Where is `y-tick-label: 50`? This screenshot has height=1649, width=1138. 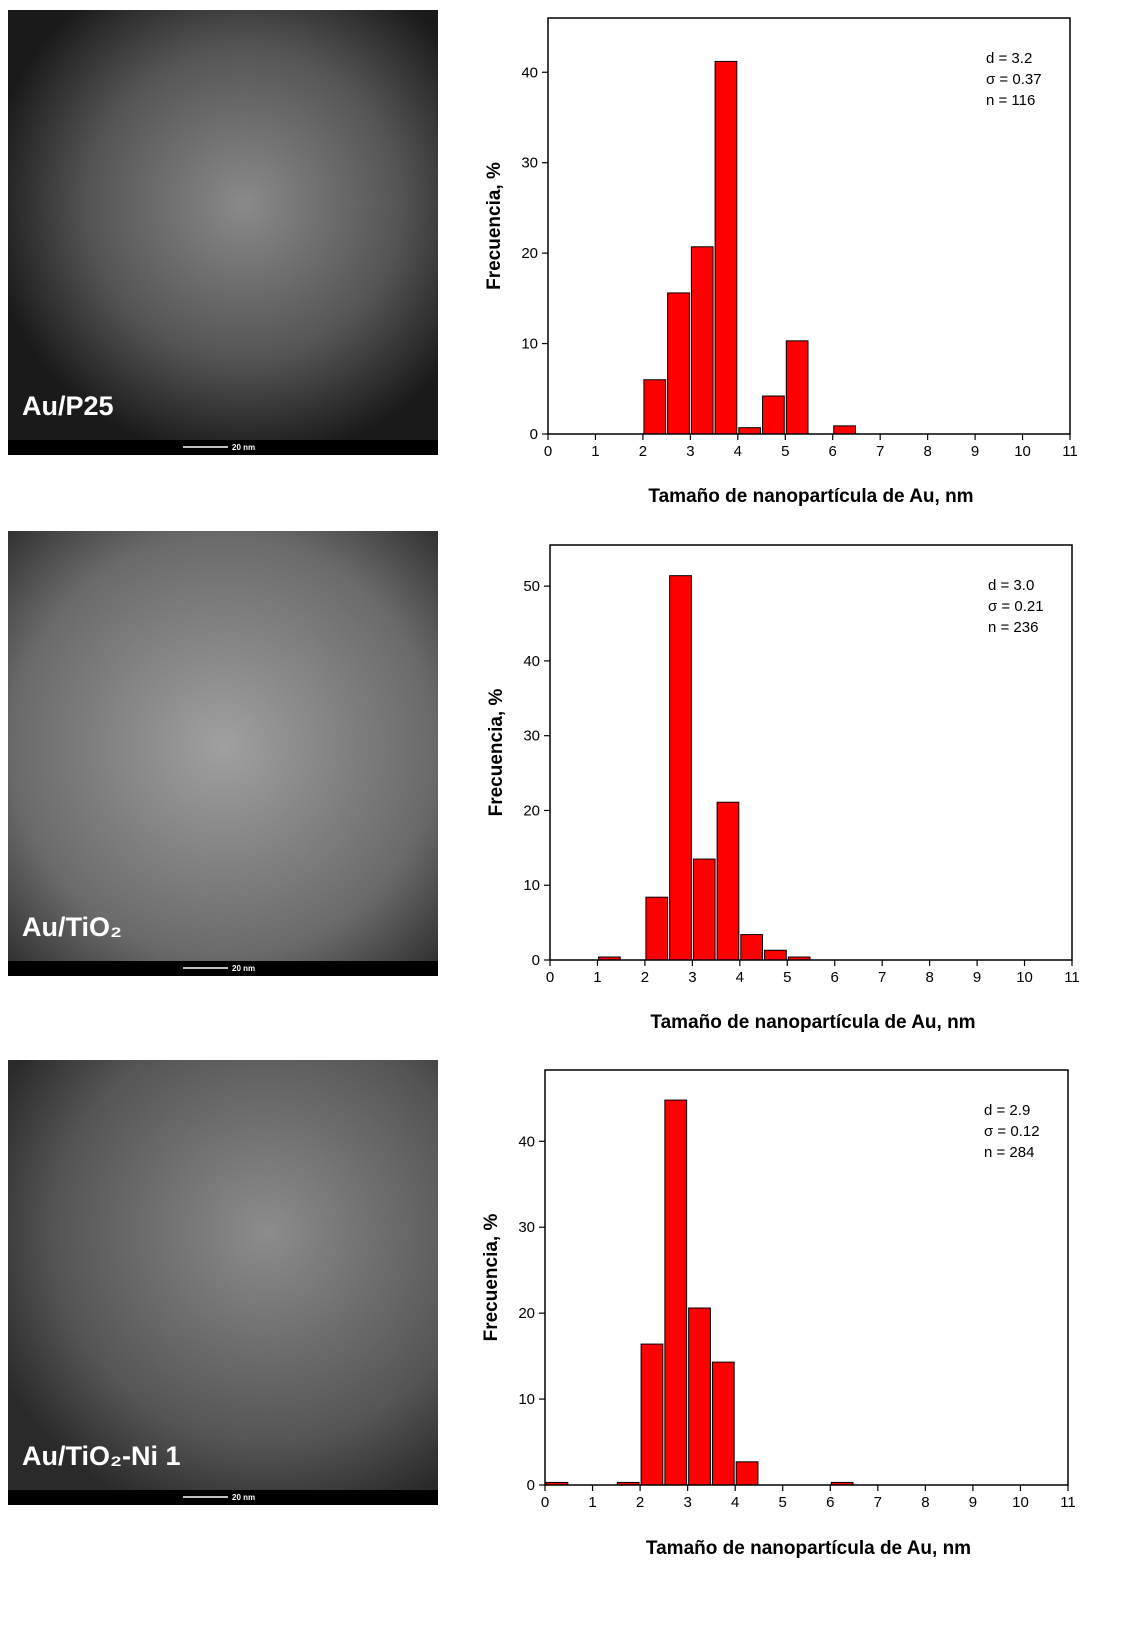 y-tick-label: 50 is located at coordinates (531, 586).